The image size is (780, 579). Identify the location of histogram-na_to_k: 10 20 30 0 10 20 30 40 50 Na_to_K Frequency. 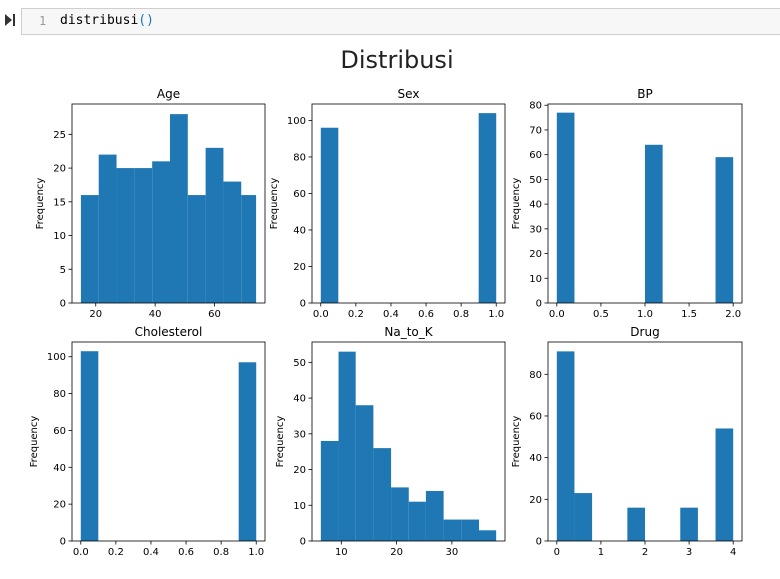
(390, 441).